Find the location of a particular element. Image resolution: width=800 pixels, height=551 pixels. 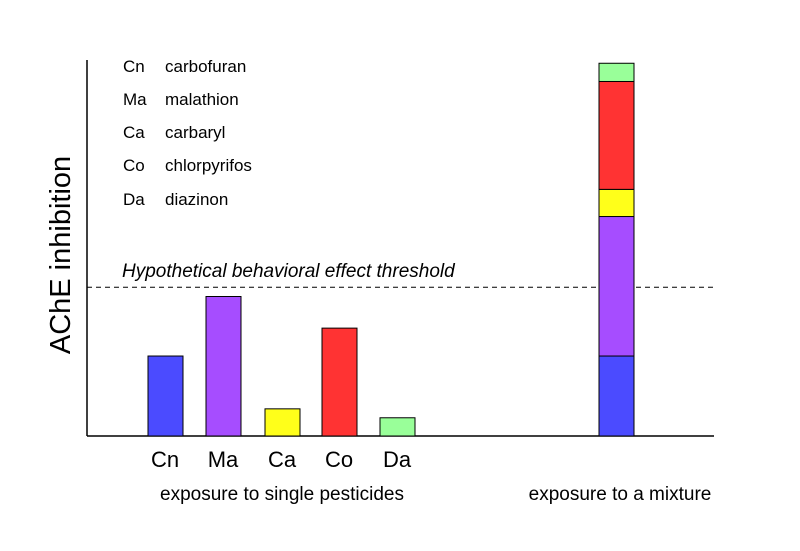

legend-name: malathion is located at coordinates (202, 99).